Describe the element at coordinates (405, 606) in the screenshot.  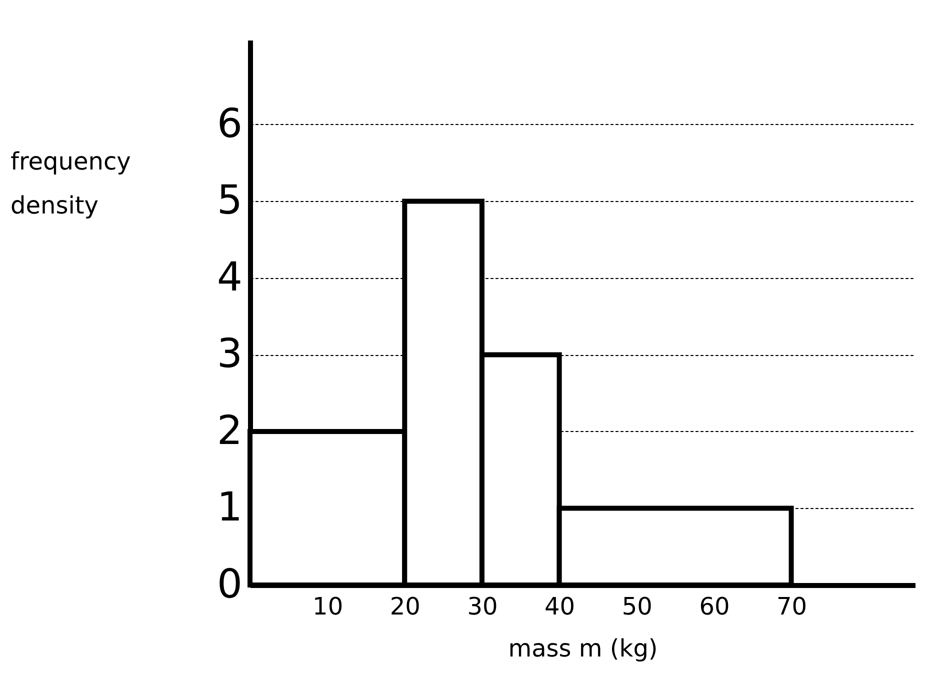
I see `x-tick-label: 20` at that location.